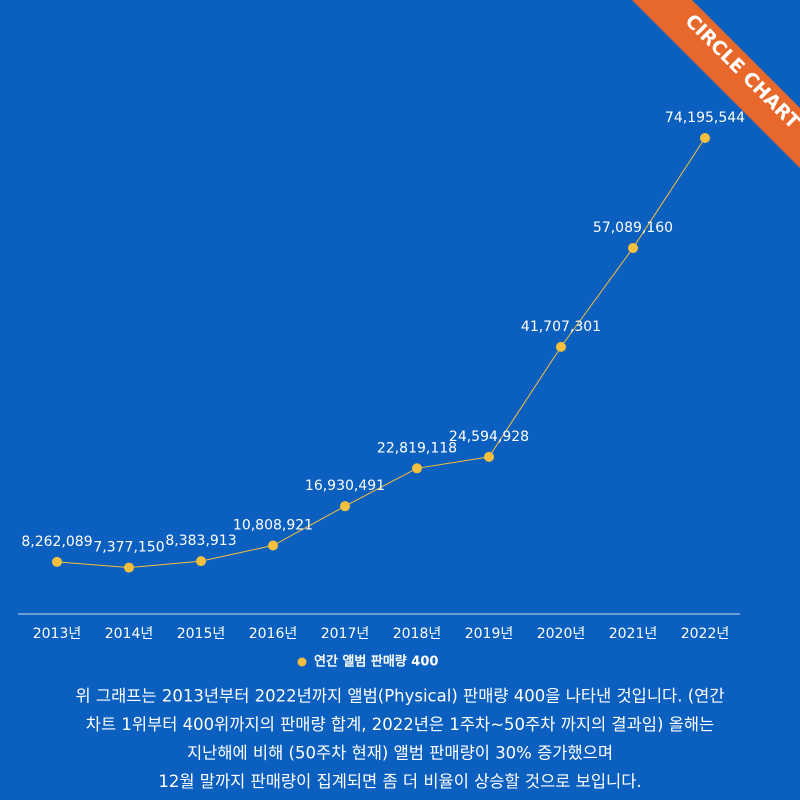 The image size is (800, 800). Describe the element at coordinates (128, 548) in the screenshot. I see `data-label: 7,377,150` at that location.